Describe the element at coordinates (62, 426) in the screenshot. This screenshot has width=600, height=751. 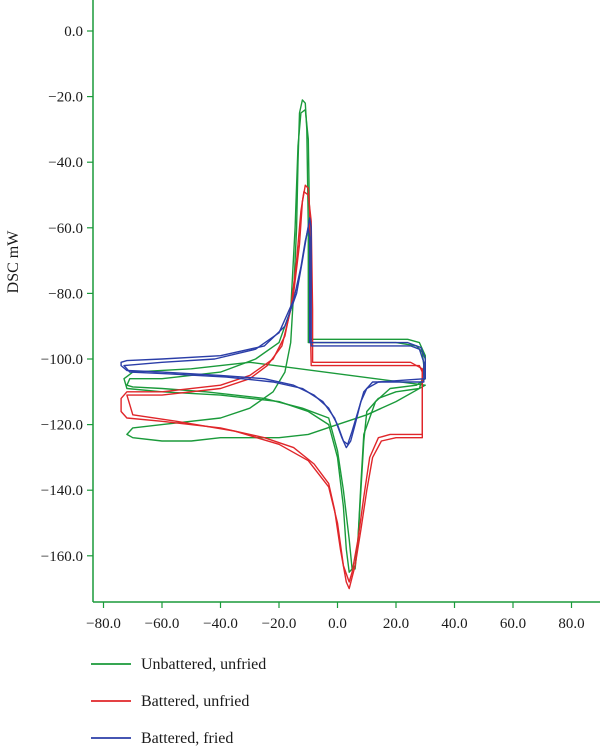
I see `y-tick-label: −120.0` at that location.